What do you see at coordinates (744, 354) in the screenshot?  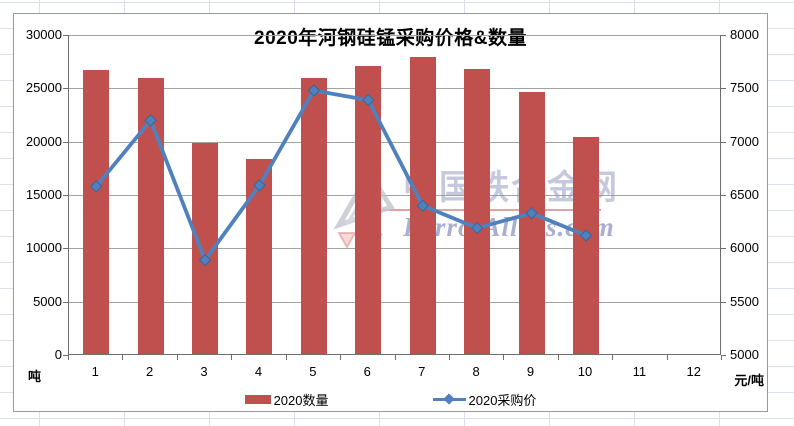 I see `right-axis-tick-label: 5000` at bounding box center [744, 354].